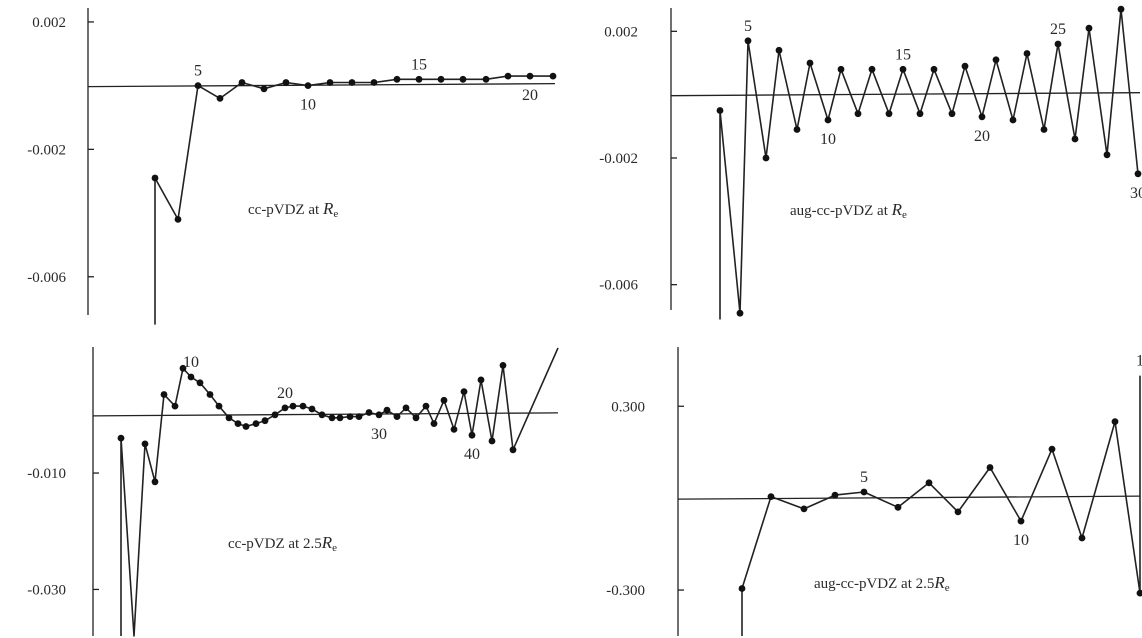 The width and height of the screenshot is (1142, 638). I want to click on order-label: 25, so click(1058, 29).